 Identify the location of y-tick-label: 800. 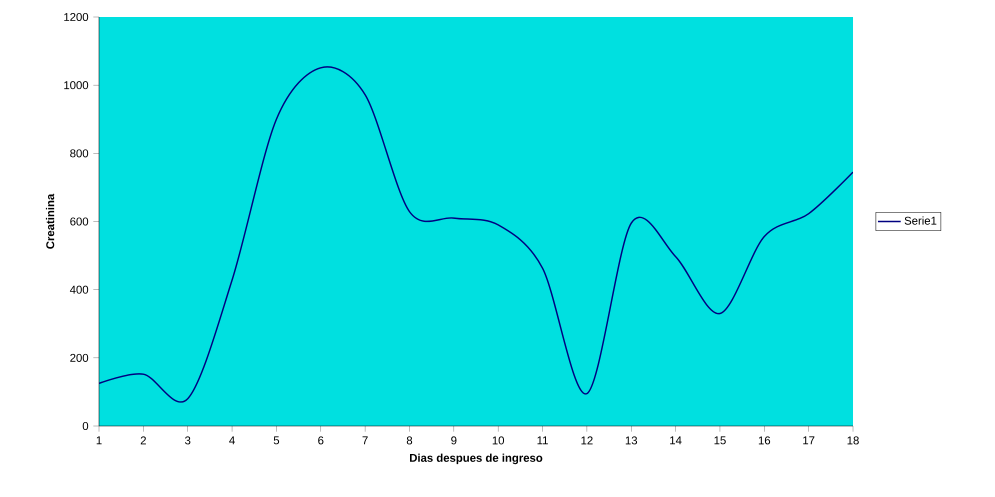
(79, 153).